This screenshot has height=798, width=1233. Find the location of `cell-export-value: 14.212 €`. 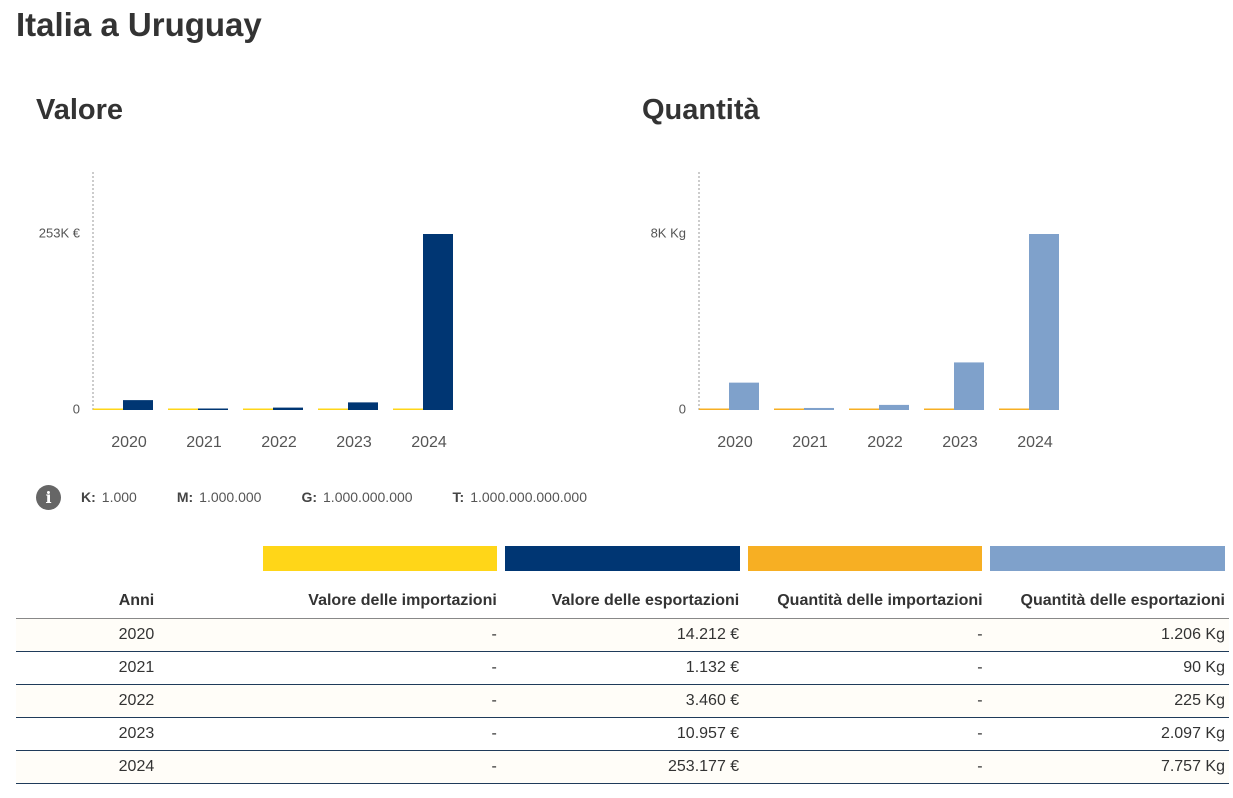

cell-export-value: 14.212 € is located at coordinates (622, 635).